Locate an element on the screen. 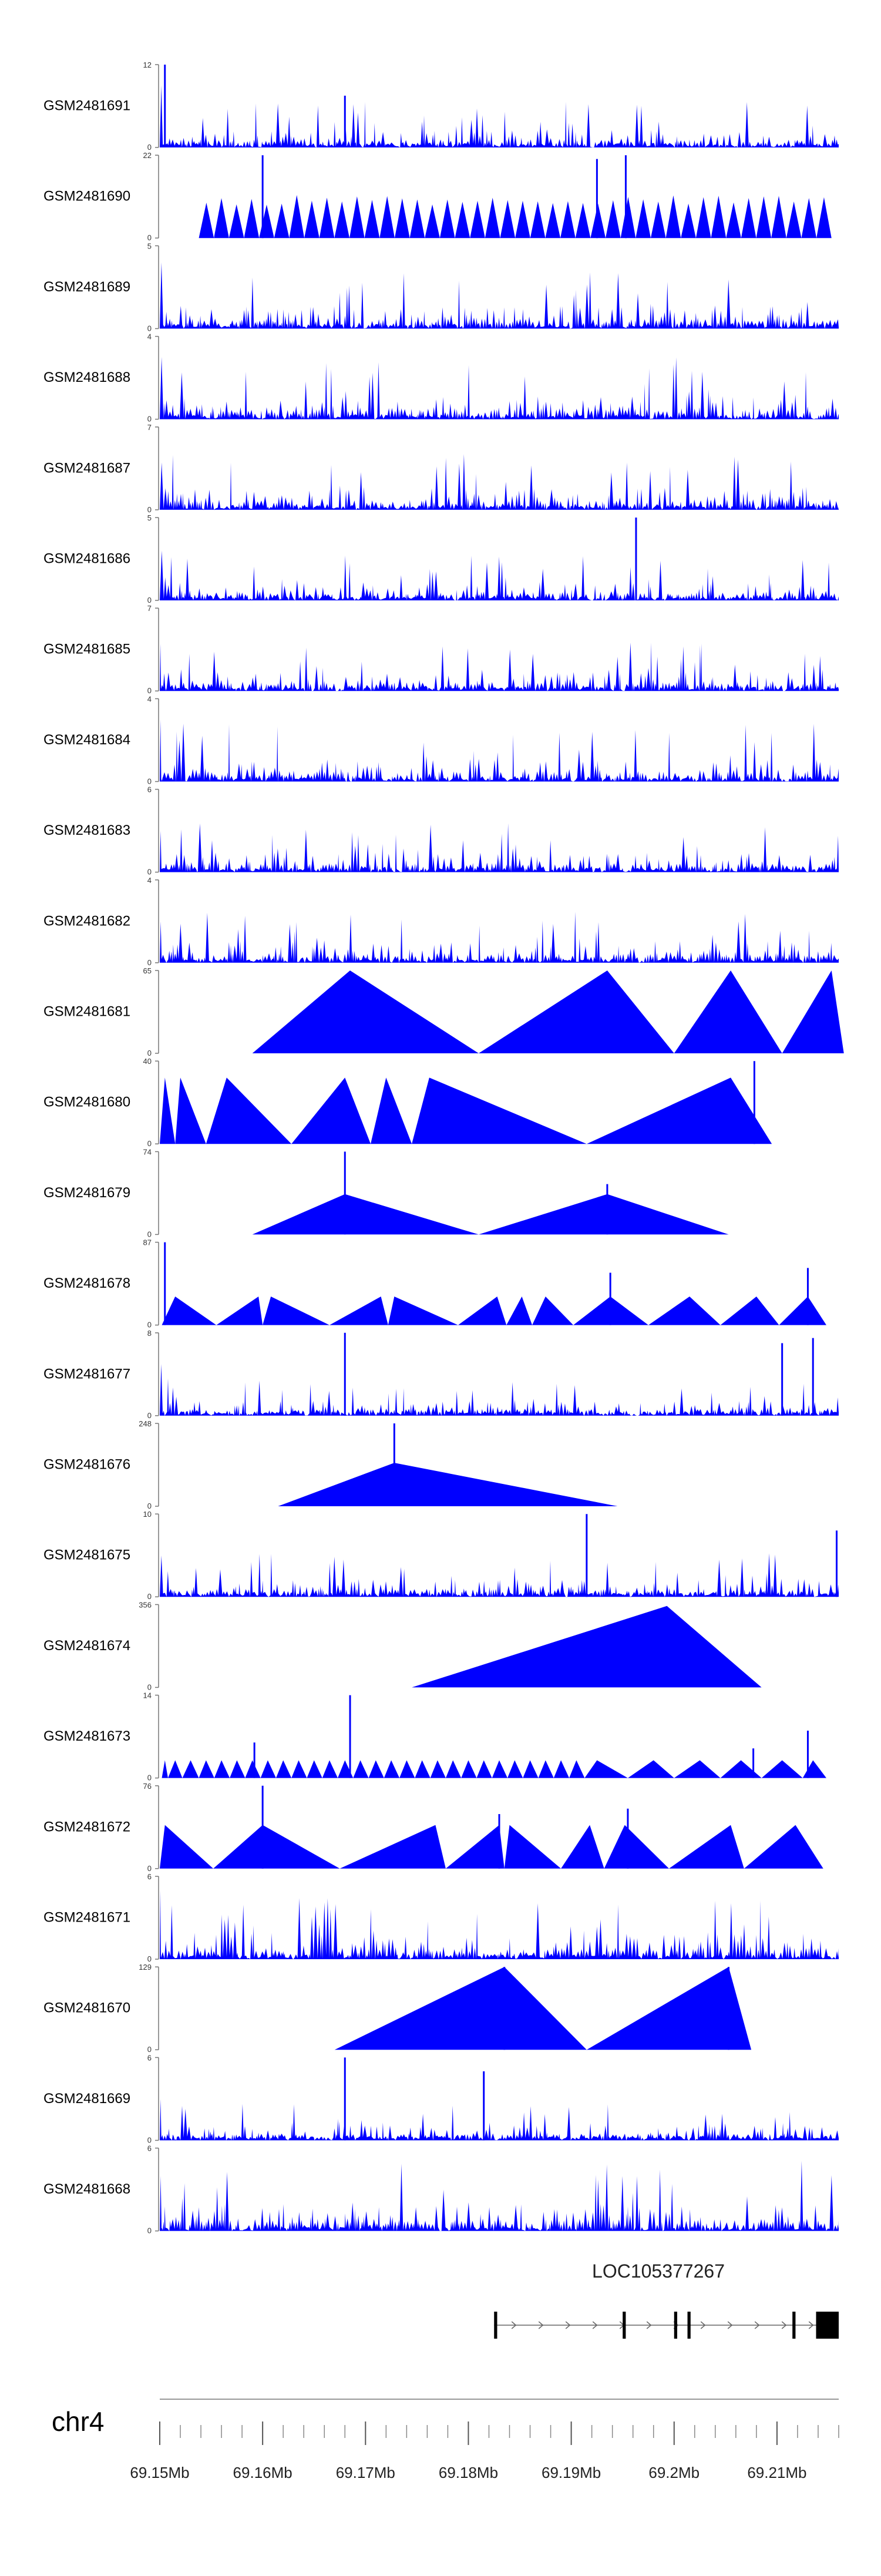 Image resolution: width=881 pixels, height=2576 pixels. track: GSM2481678 87 0 is located at coordinates (434, 1283).